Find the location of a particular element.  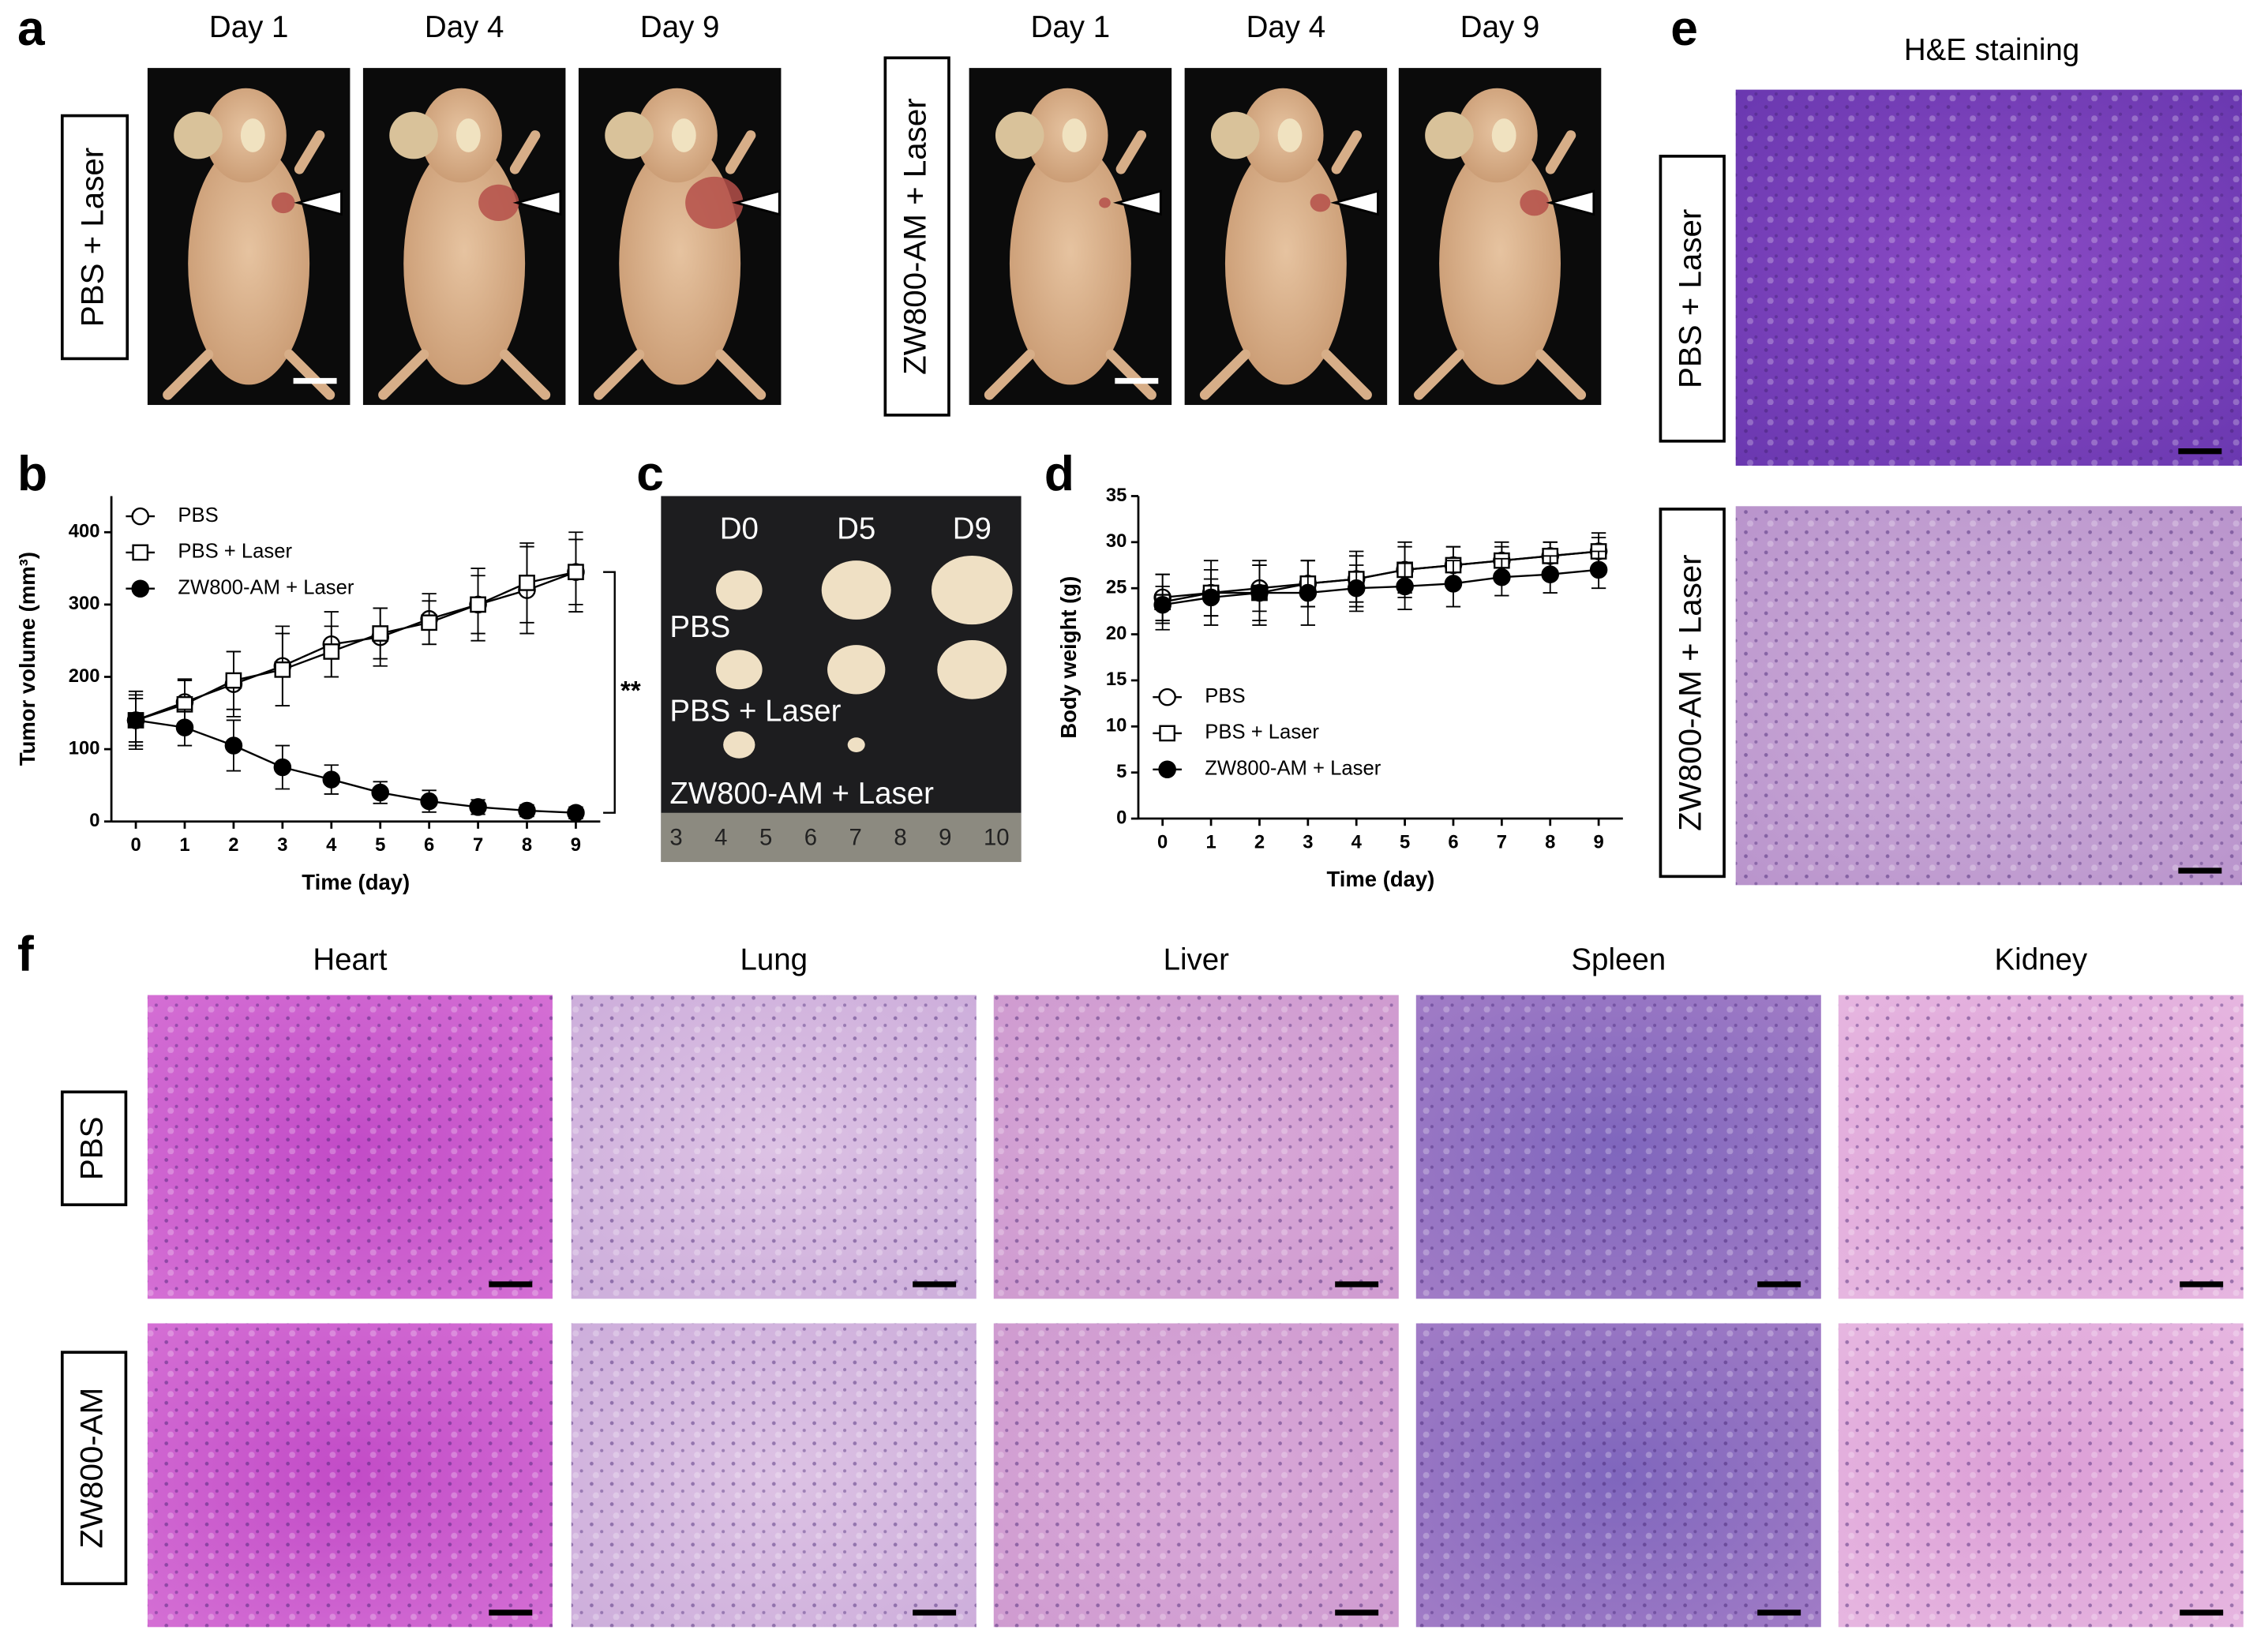

y-axis-label: Body weight (g) is located at coordinates (1068, 657).